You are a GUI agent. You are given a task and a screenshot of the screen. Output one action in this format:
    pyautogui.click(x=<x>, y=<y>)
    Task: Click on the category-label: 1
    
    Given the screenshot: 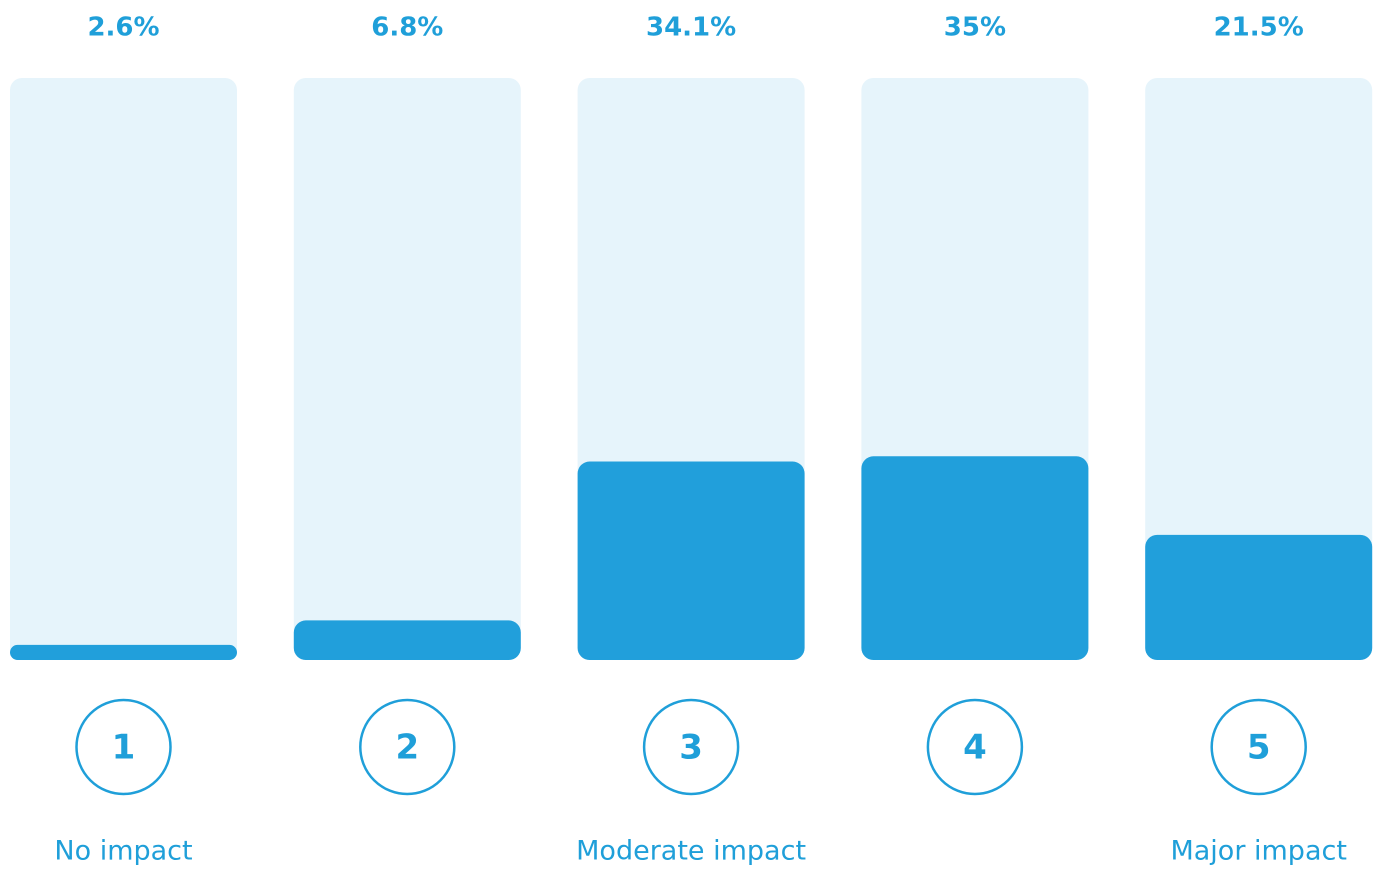 What is the action you would take?
    pyautogui.click(x=124, y=748)
    